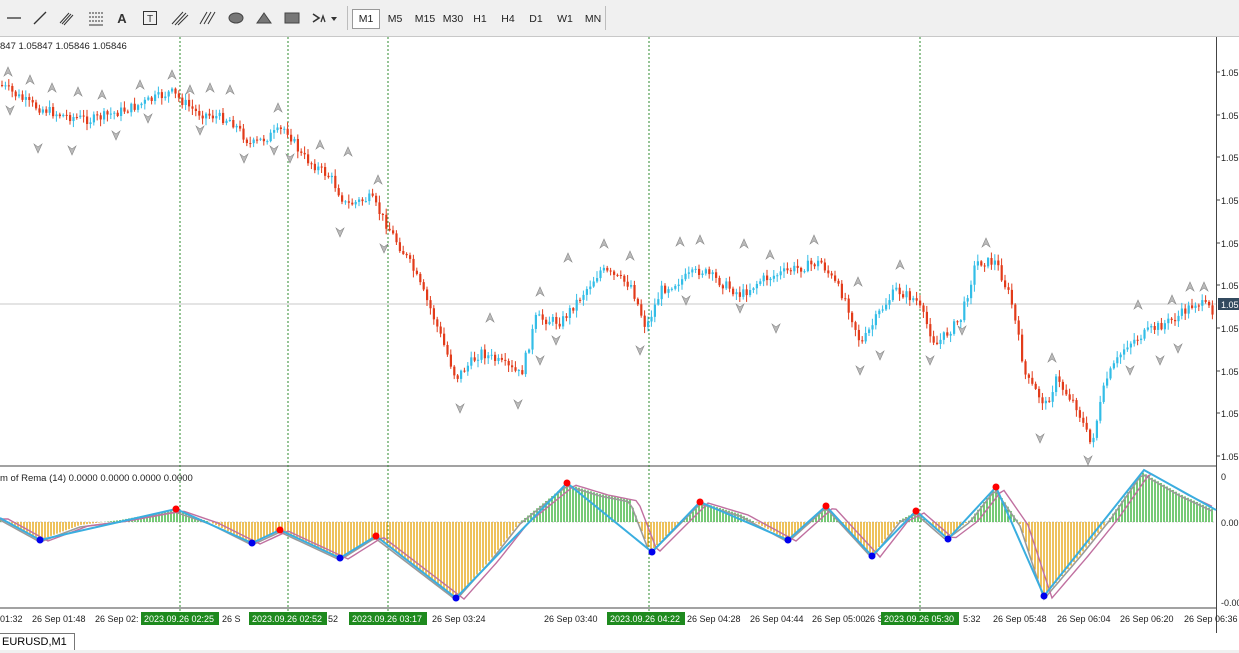  Describe the element at coordinates (366, 19) in the screenshot. I see `timeframe-m1: M1` at that location.